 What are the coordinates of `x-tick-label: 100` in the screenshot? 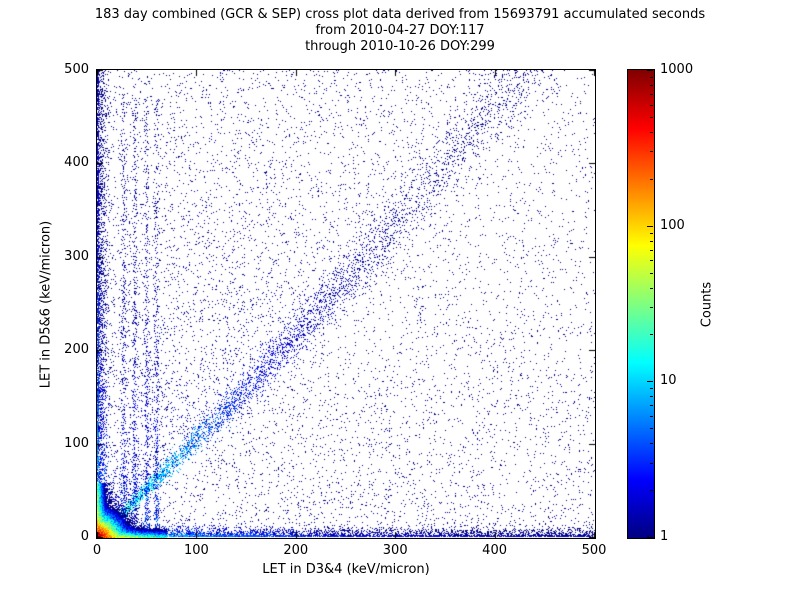 It's located at (196, 550).